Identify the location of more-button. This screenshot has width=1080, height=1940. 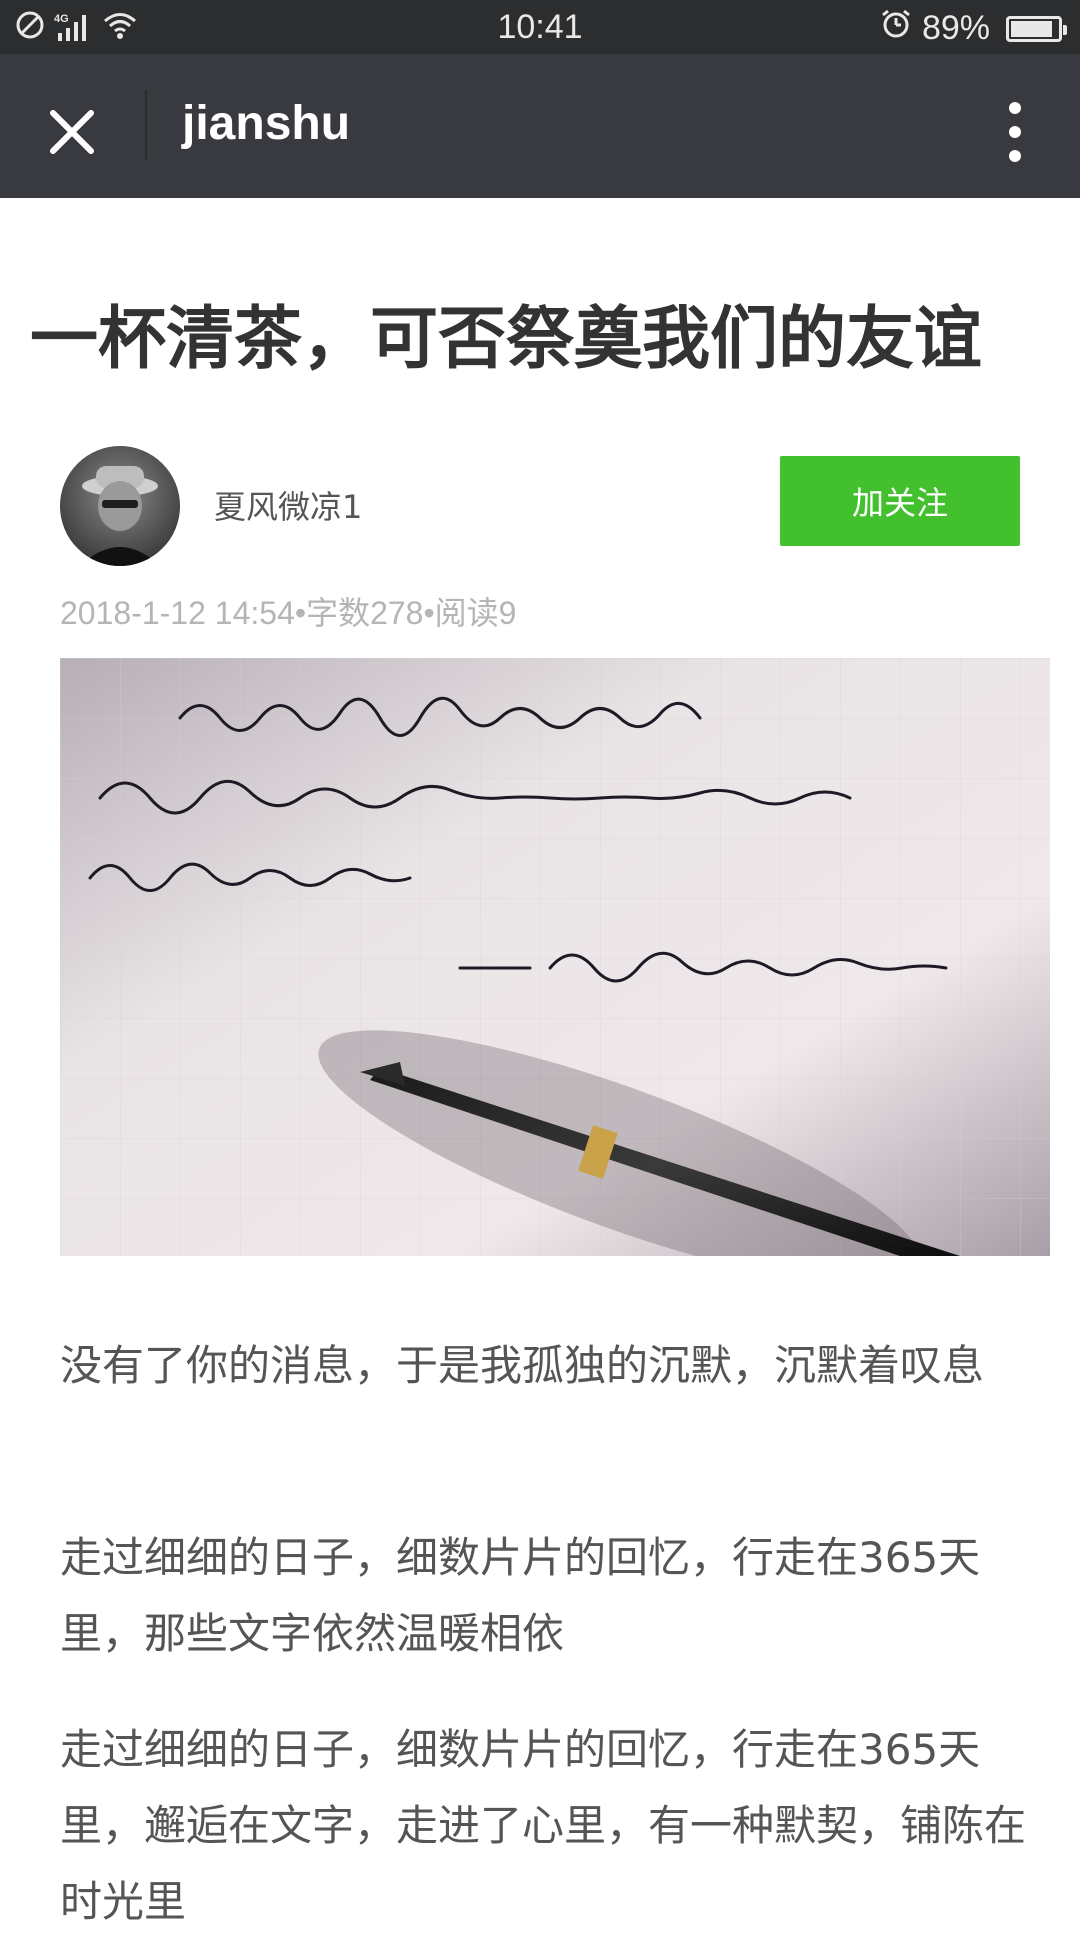
(1015, 132).